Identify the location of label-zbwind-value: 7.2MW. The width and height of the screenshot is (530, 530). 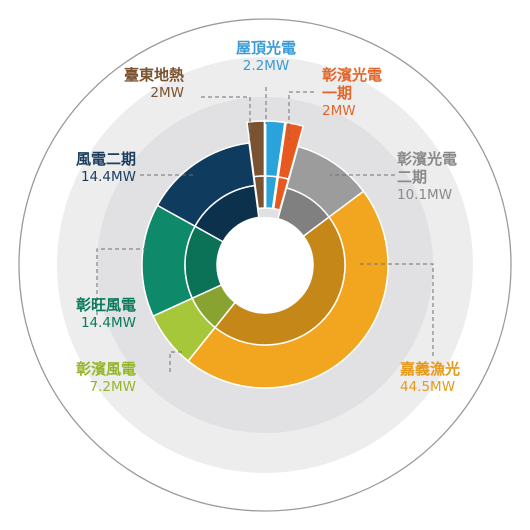
(112, 387).